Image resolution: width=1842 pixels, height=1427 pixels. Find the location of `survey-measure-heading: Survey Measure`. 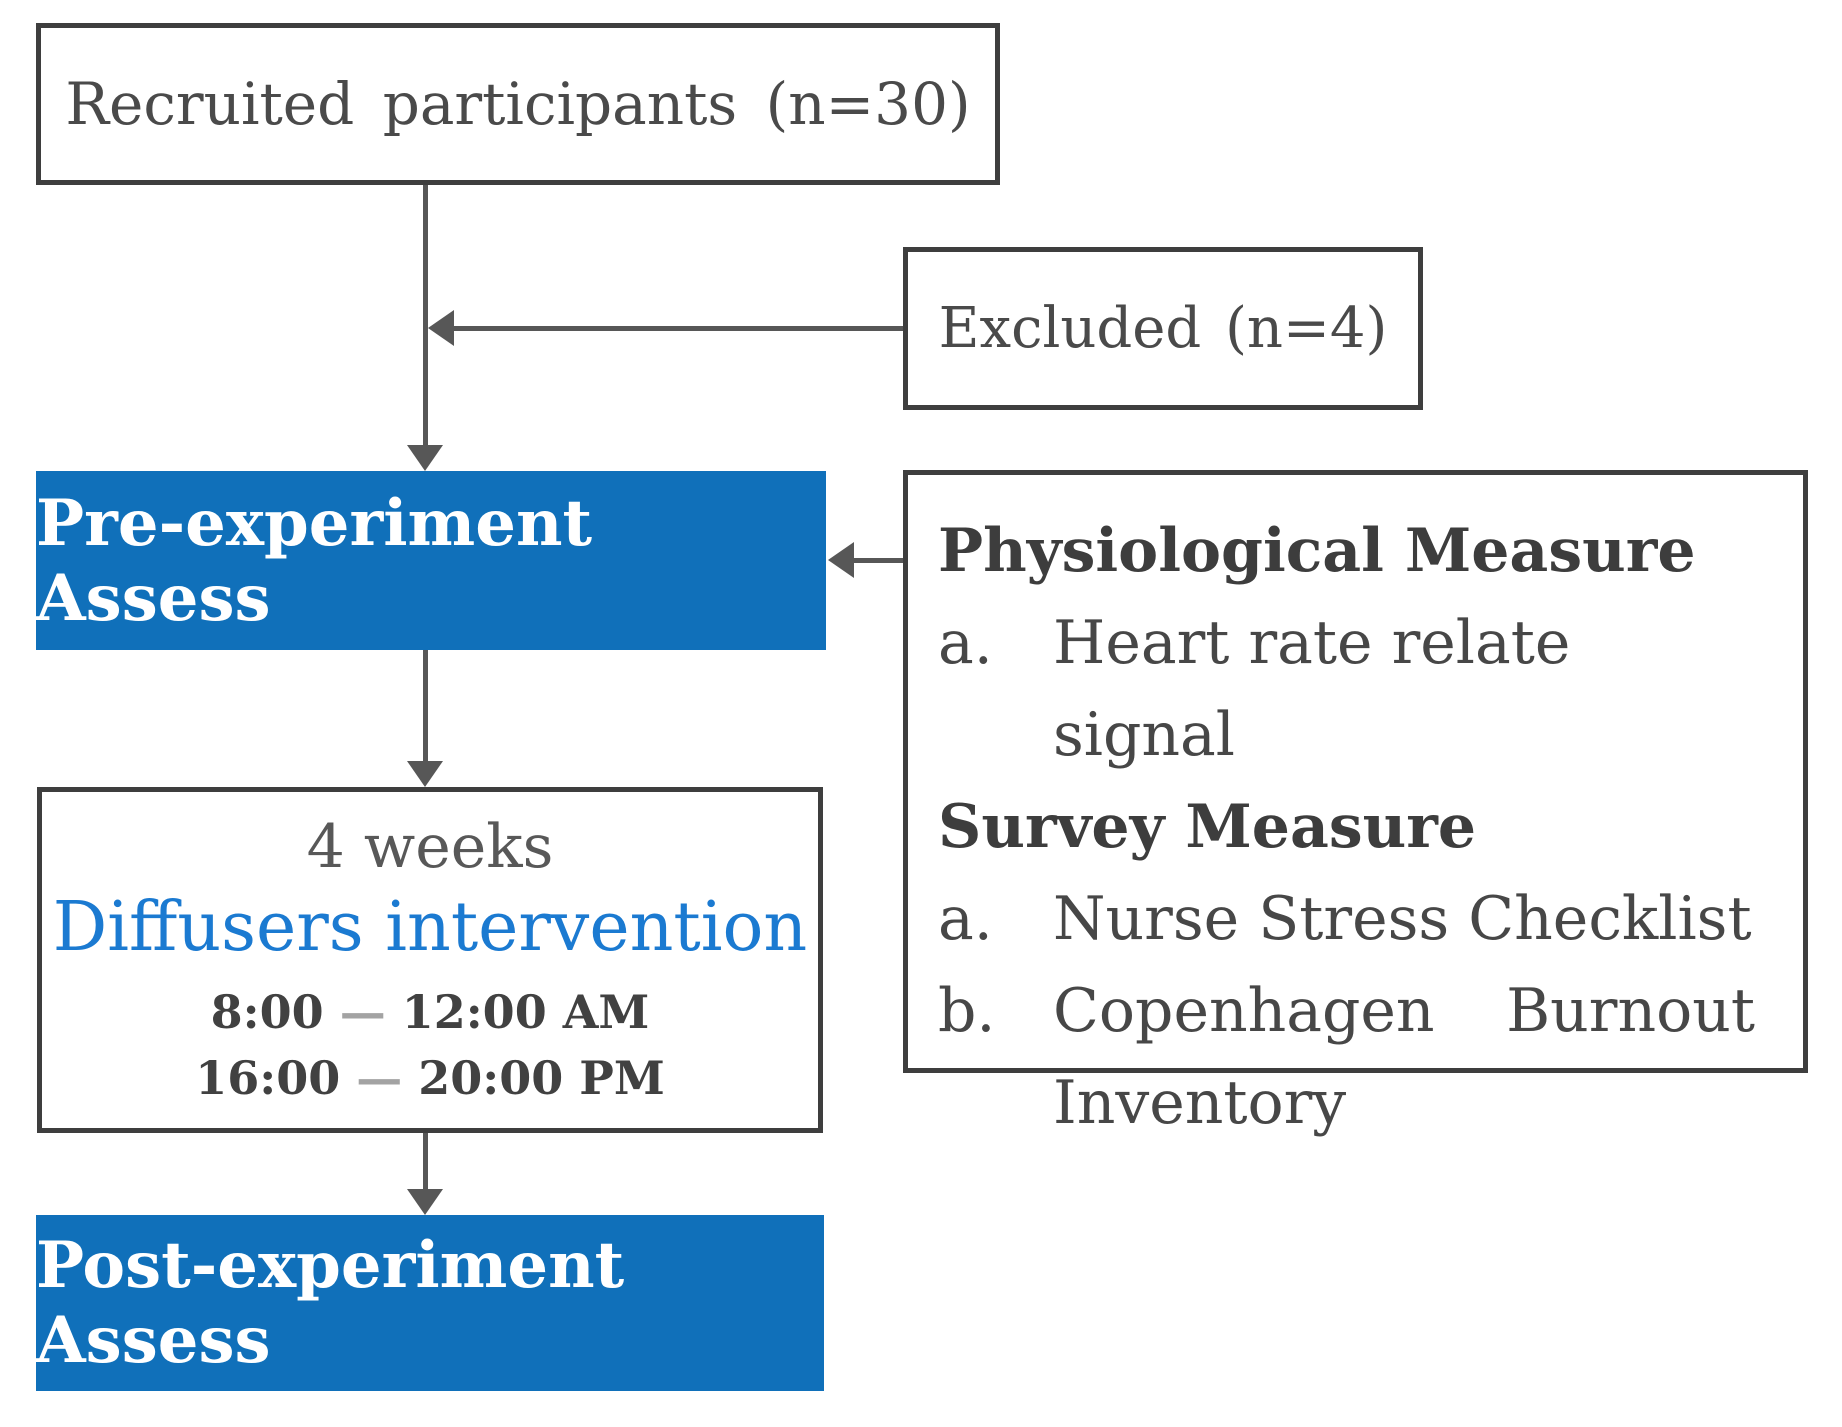

survey-measure-heading: Survey Measure is located at coordinates (1207, 827).